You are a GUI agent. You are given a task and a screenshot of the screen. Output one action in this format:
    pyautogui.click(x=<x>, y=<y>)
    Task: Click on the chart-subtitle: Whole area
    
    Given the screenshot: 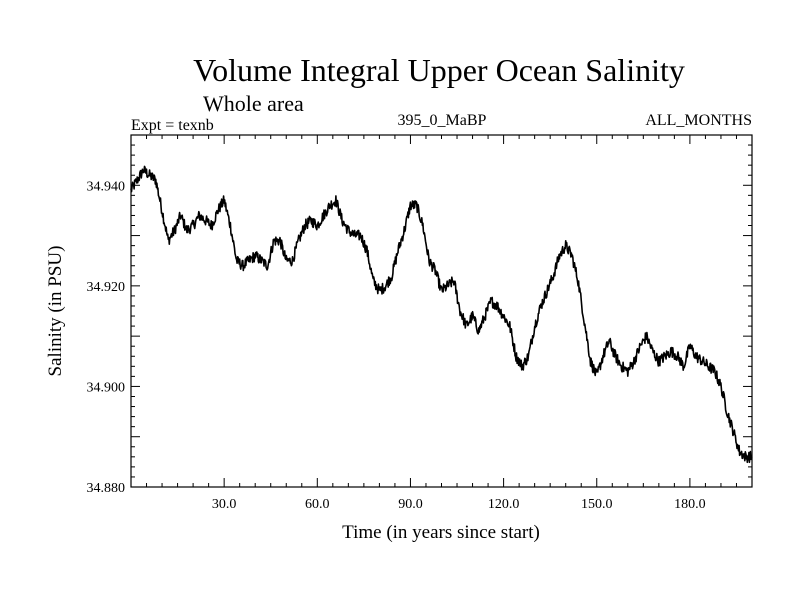 What is the action you would take?
    pyautogui.click(x=253, y=103)
    